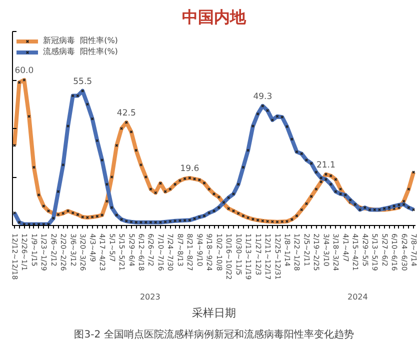 The height and width of the screenshot is (345, 419). I want to click on text: 2024, so click(358, 297).